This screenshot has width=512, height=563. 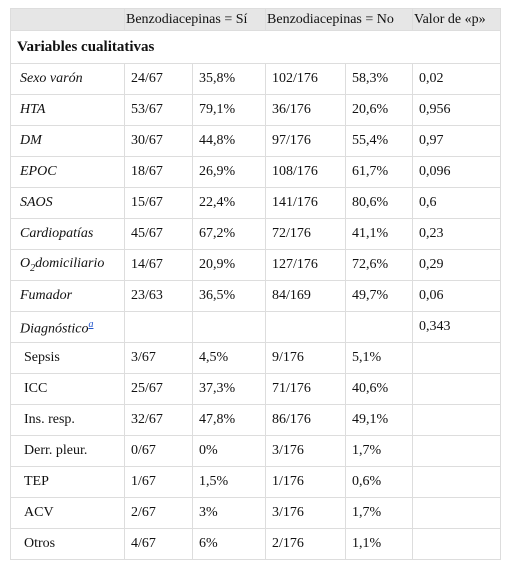 What do you see at coordinates (67, 513) in the screenshot?
I see `row-label: ACV` at bounding box center [67, 513].